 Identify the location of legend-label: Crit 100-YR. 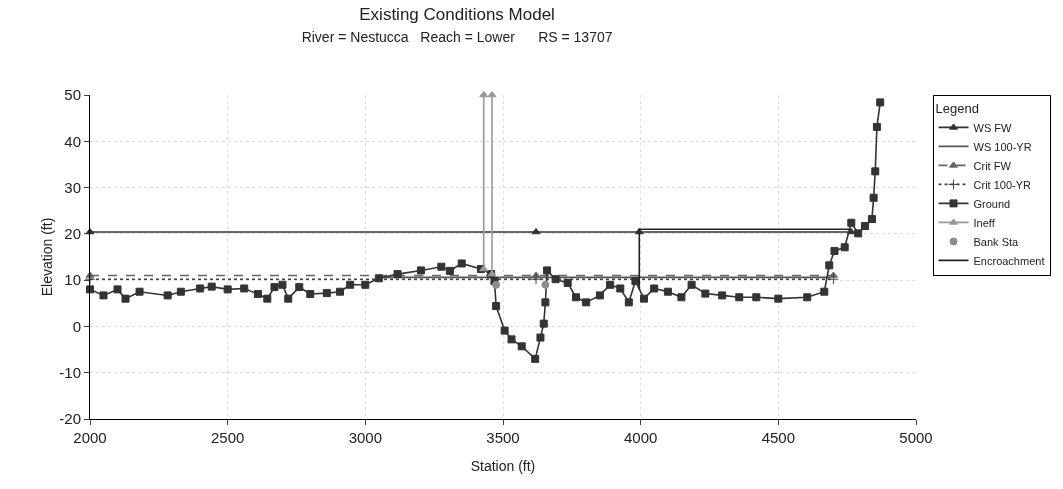
(1002, 184).